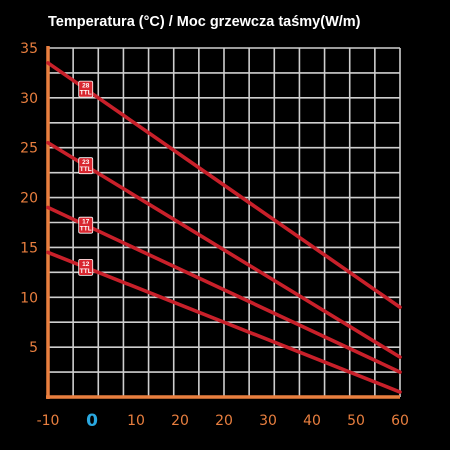  I want to click on y-tick-label: 10, so click(29, 298).